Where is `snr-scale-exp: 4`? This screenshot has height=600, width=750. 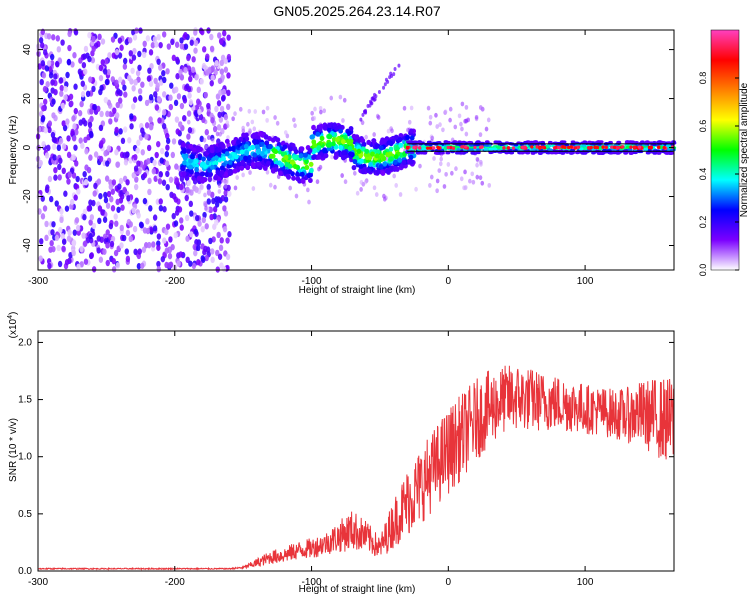 snr-scale-exp: 4 is located at coordinates (10, 317).